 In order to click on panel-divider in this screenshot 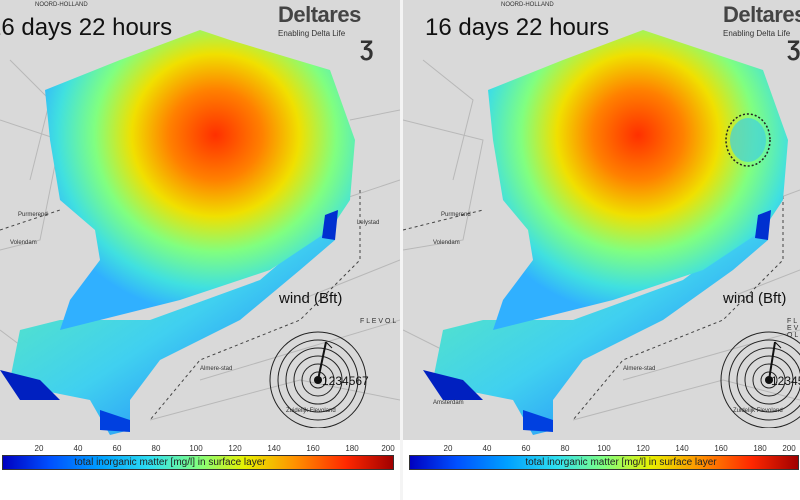, I will do `click(401, 250)`.